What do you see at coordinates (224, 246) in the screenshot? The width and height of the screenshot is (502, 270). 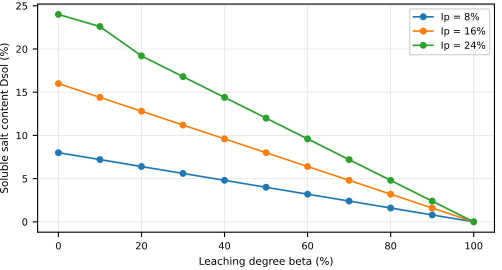 I see `x-tick-label: 40` at bounding box center [224, 246].